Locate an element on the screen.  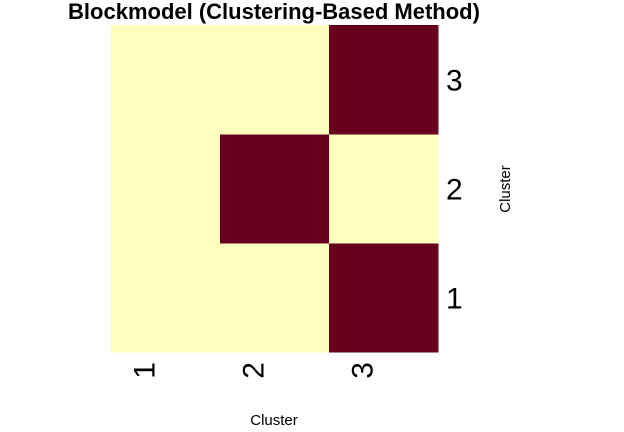
chart-title: Blockmodel (Clustering-Based Method) is located at coordinates (274, 12).